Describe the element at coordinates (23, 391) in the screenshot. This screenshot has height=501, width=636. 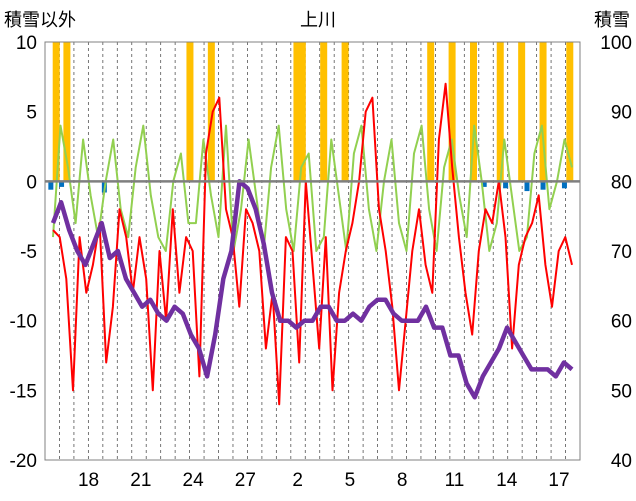
I see `left-tick-label: -15` at that location.